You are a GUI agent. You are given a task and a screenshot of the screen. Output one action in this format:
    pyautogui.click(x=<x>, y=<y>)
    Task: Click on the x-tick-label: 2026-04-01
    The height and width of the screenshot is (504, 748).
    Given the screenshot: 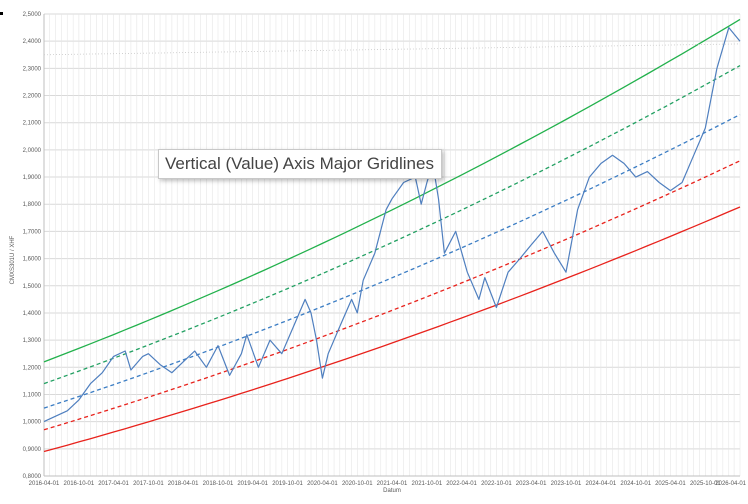 What is the action you would take?
    pyautogui.click(x=730, y=484)
    